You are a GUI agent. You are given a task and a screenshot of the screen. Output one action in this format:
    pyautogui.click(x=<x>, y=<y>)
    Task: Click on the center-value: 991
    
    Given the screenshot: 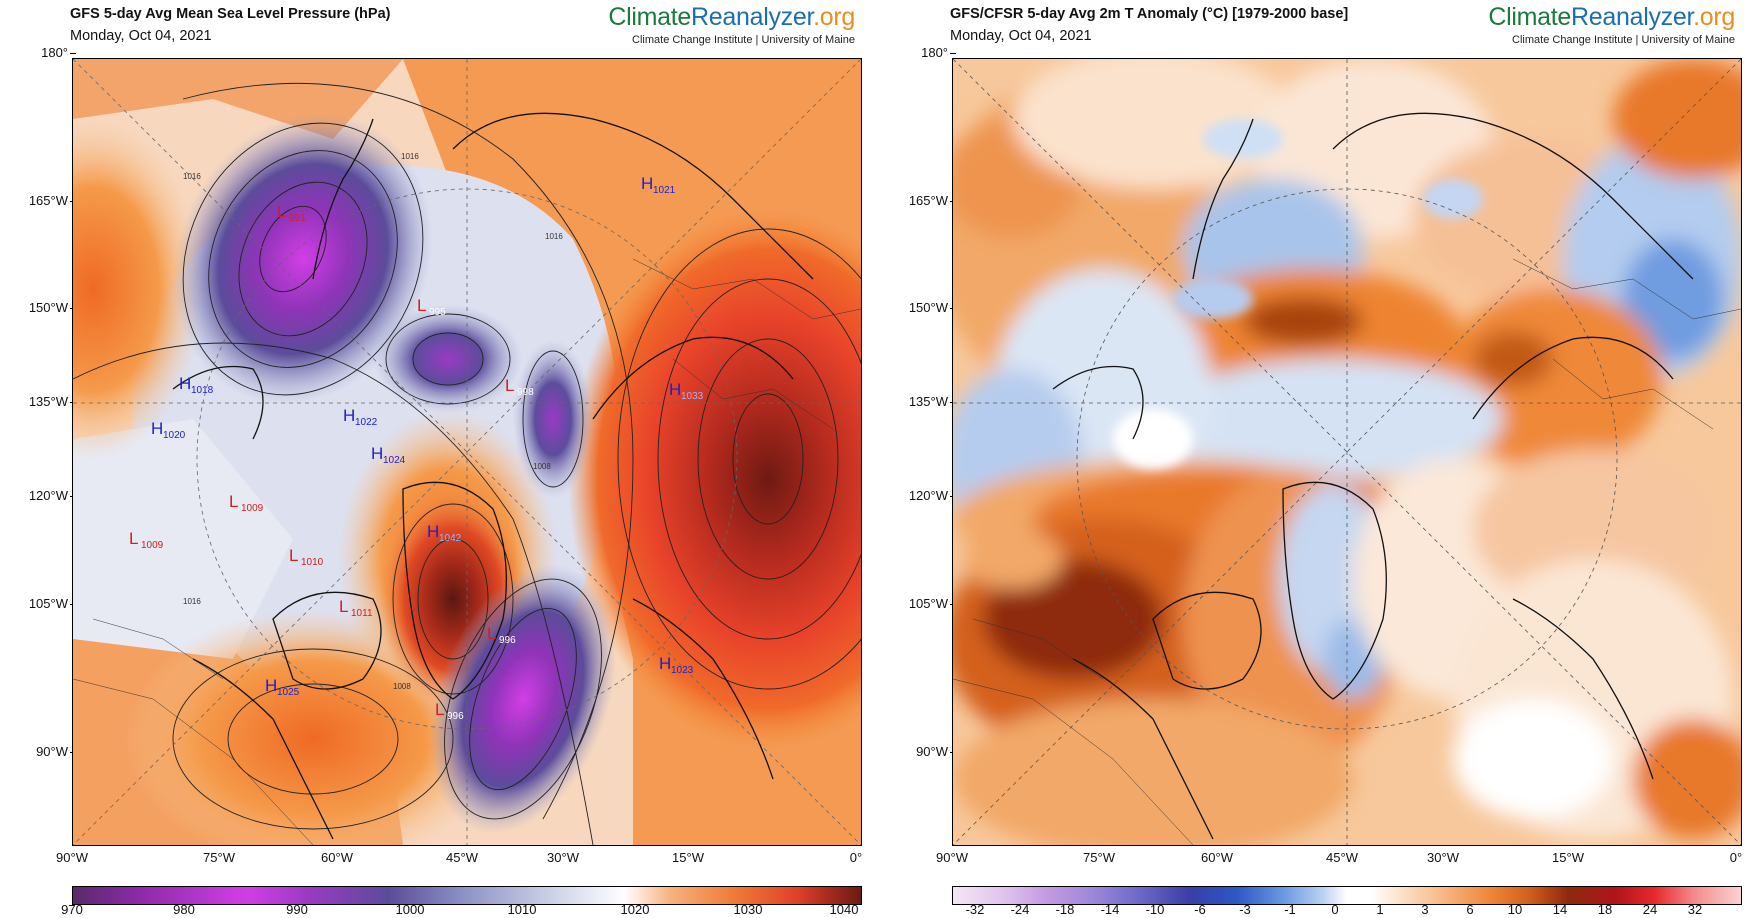 What is the action you would take?
    pyautogui.click(x=297, y=218)
    